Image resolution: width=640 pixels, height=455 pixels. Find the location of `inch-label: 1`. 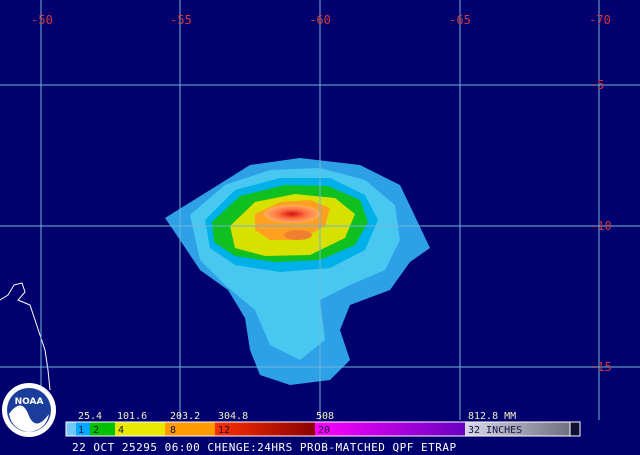

inch-label: 1 is located at coordinates (81, 430).